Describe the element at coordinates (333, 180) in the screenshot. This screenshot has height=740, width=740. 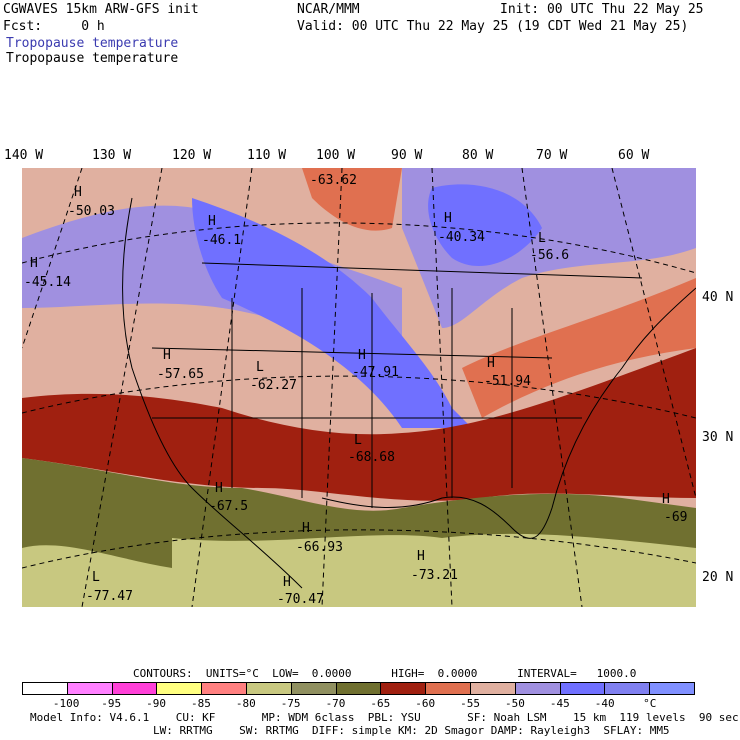
I see `map-value: -63.62` at that location.